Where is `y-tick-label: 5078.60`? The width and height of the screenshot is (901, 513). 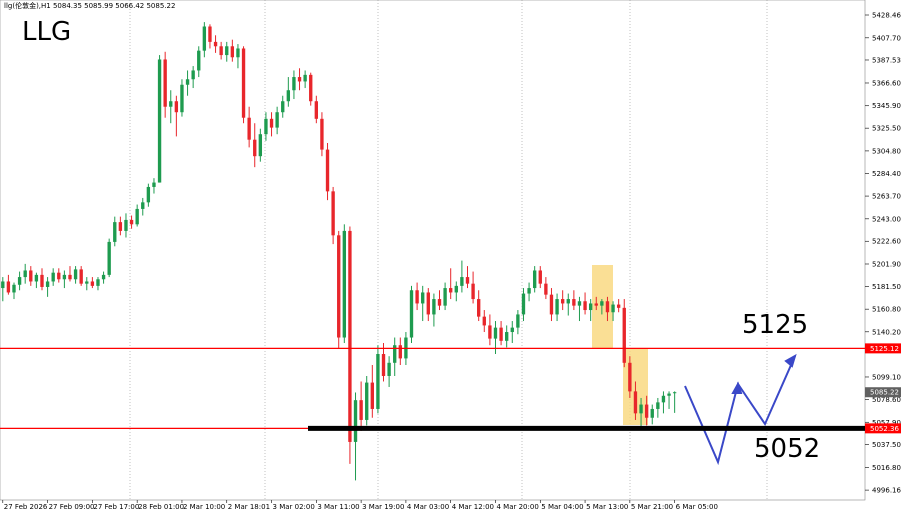
y-tick-label: 5078.60 is located at coordinates (886, 400).